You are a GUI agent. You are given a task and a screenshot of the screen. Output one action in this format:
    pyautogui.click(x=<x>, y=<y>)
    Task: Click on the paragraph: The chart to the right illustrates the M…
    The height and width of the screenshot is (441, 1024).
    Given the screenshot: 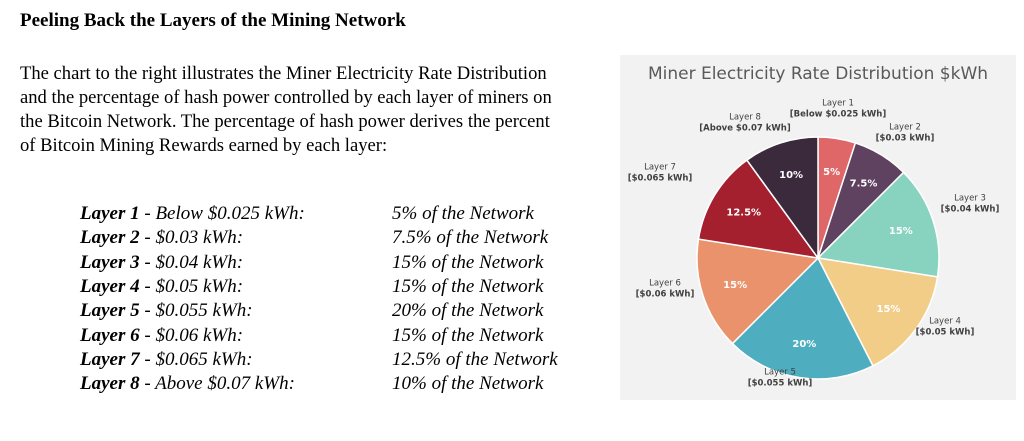 What is the action you would take?
    pyautogui.click(x=286, y=109)
    